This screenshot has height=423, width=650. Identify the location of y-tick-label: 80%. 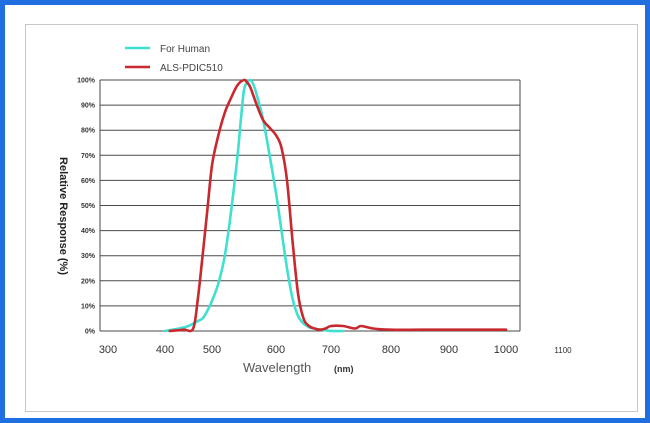
(88, 131).